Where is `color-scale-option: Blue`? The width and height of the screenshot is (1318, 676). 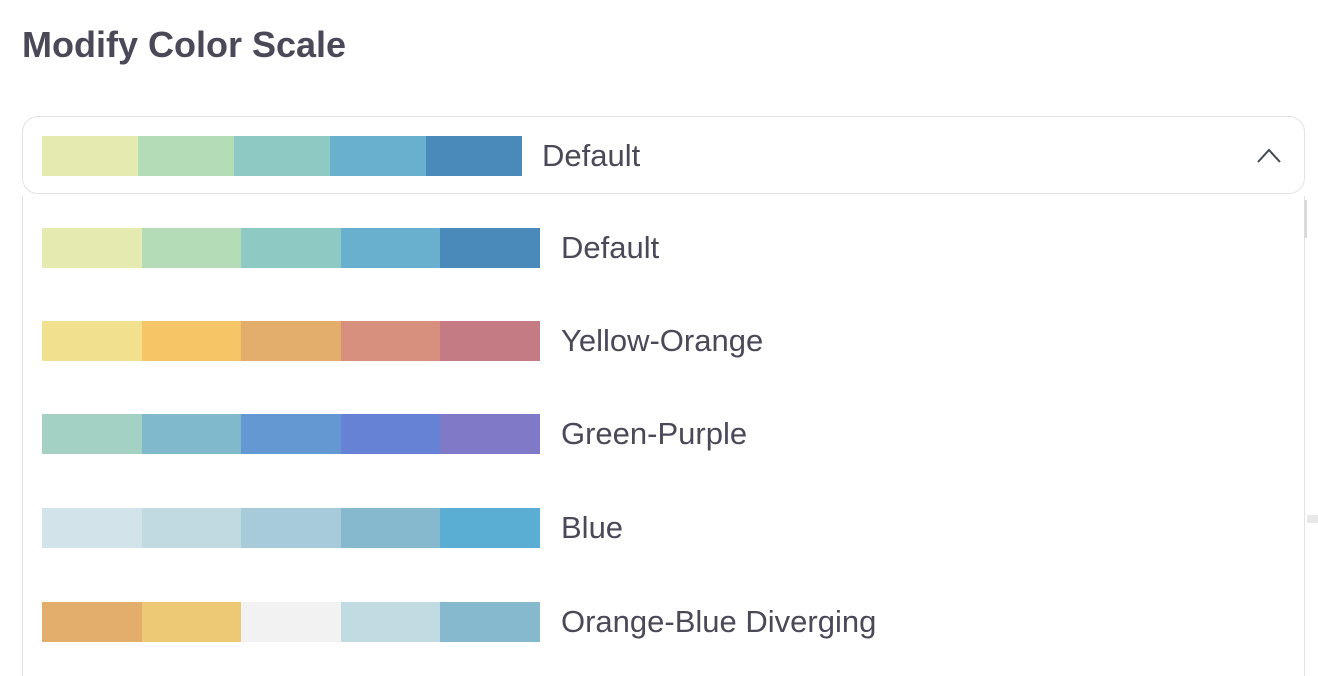 color-scale-option: Blue is located at coordinates (653, 528).